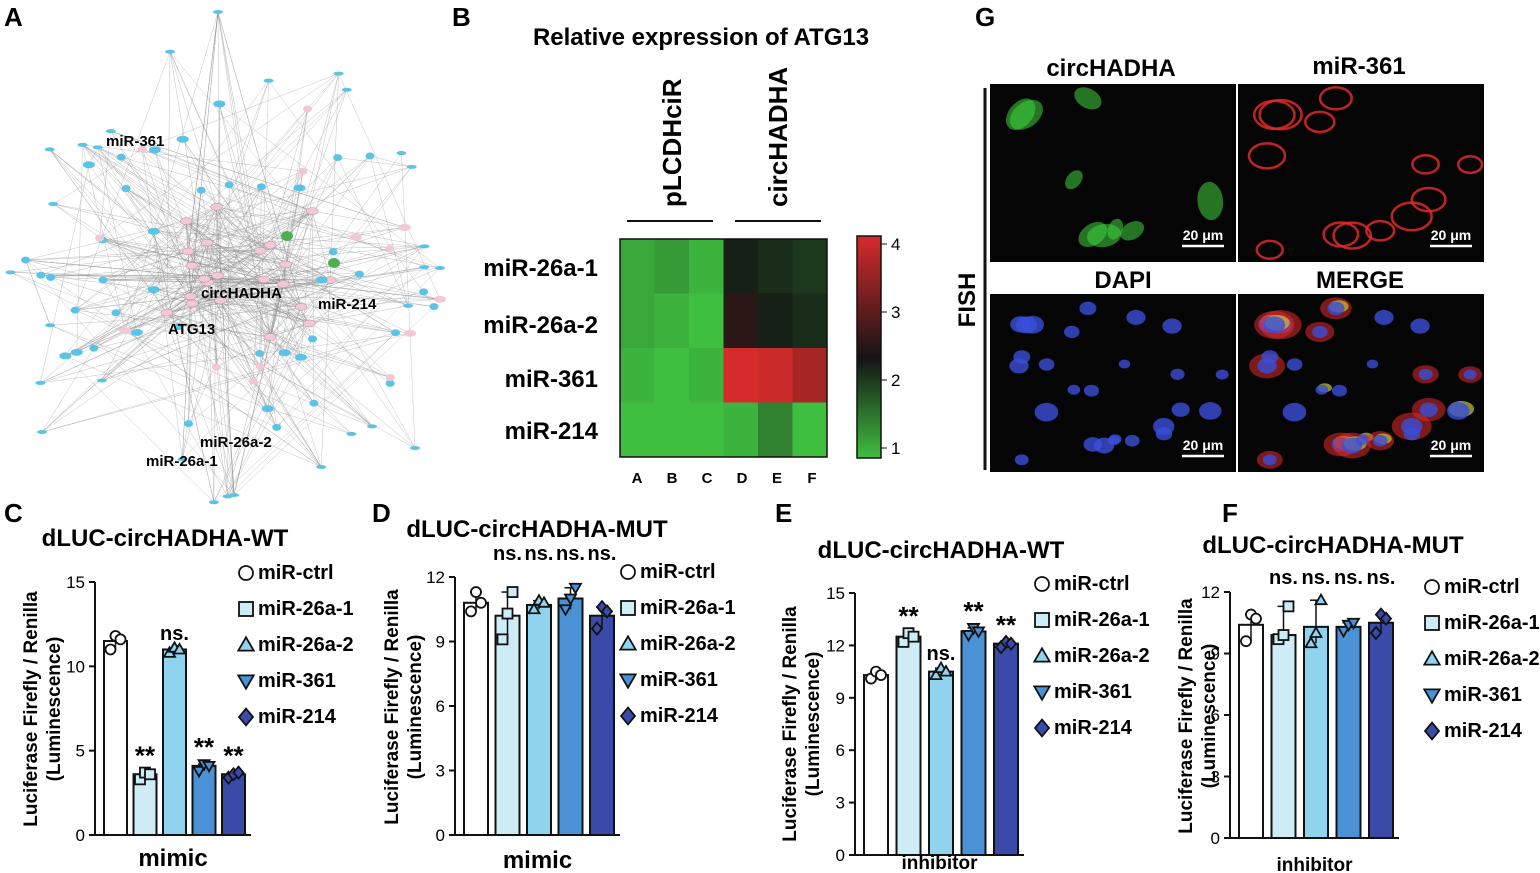 The height and width of the screenshot is (873, 1540). What do you see at coordinates (775, 430) in the screenshot?
I see `heatmap-cell` at bounding box center [775, 430].